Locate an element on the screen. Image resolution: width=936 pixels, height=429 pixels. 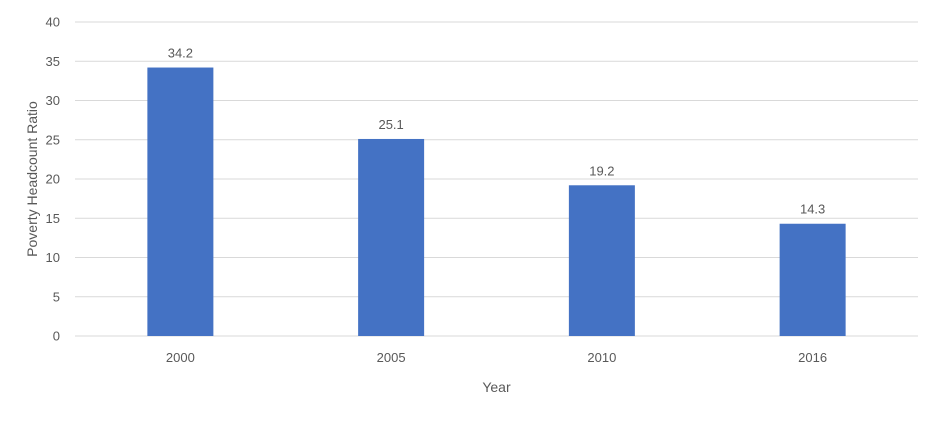
data-label-2016: 14.3 is located at coordinates (812, 209).